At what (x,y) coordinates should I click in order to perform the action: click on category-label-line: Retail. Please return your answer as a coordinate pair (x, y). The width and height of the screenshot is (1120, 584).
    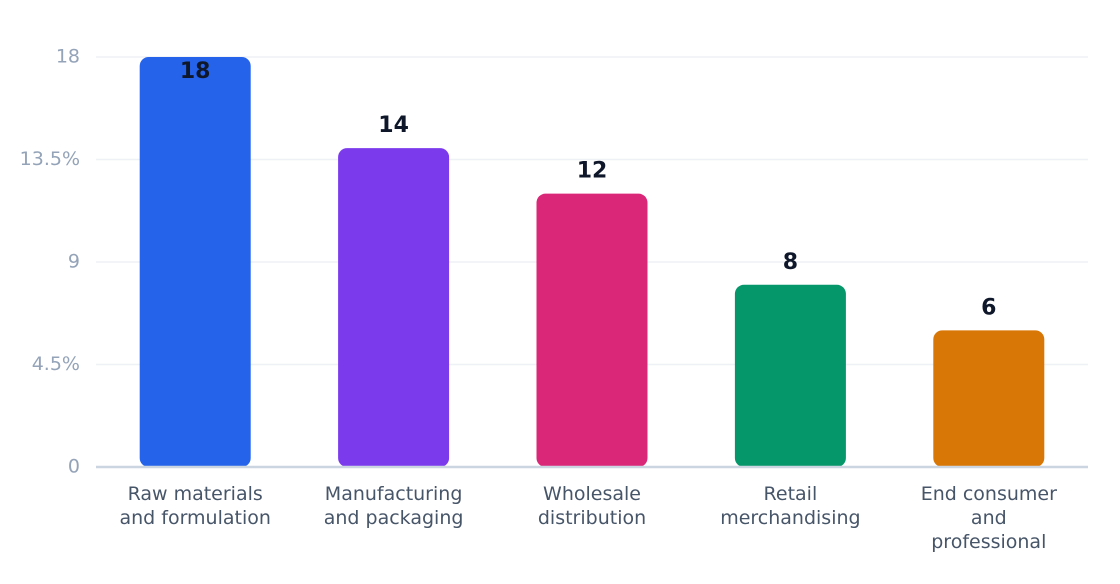
    Looking at the image, I should click on (791, 494).